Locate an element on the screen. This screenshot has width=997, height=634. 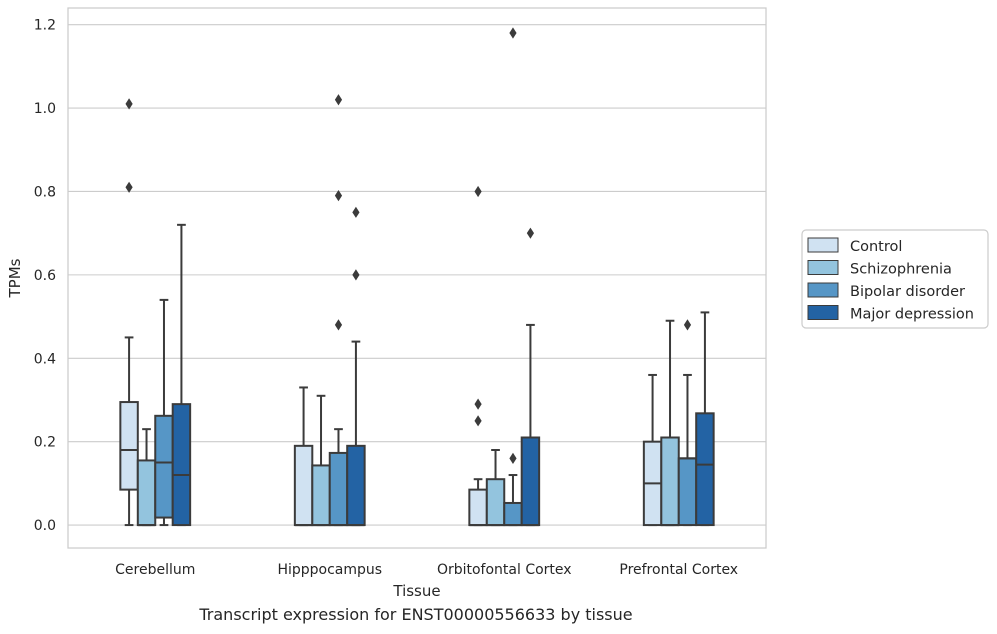
y-tick-label: 0.8 is located at coordinates (45, 192).